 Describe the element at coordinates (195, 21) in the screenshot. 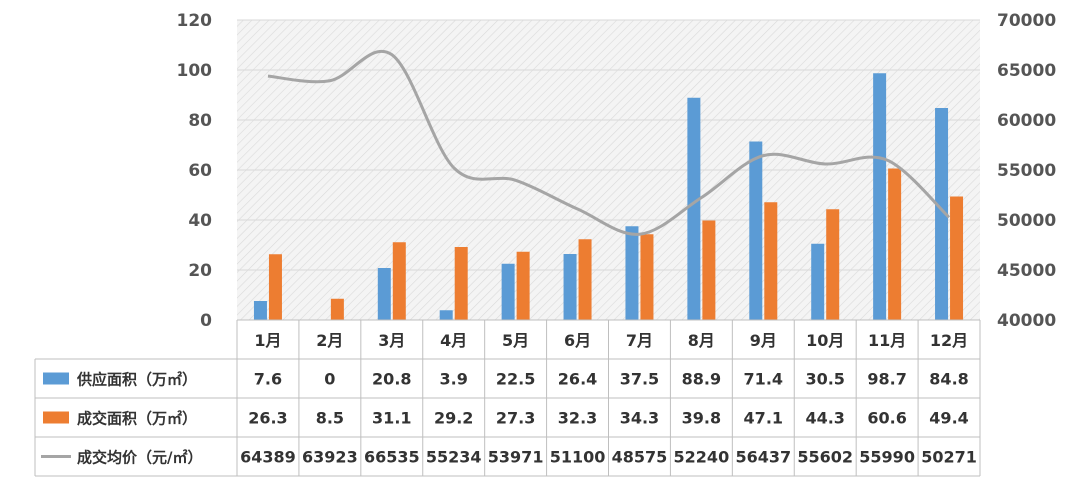

I see `y-left-tick-label: 120` at that location.